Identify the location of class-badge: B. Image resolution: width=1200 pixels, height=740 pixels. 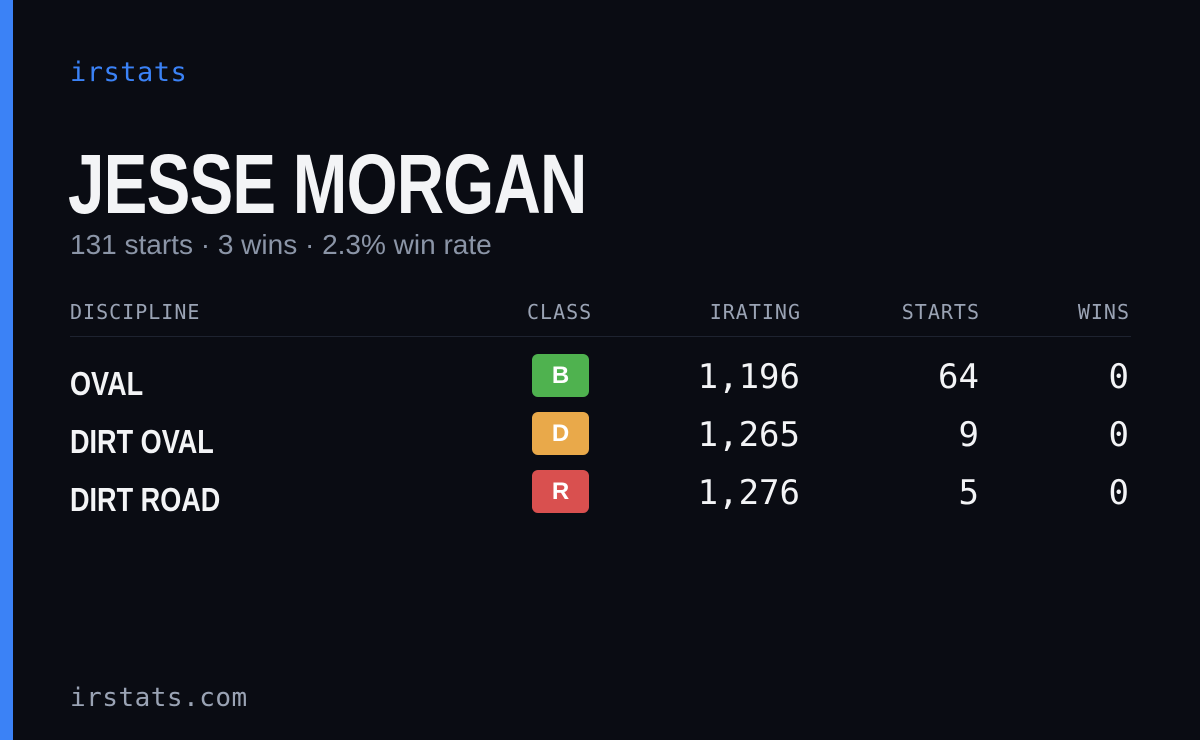
(560, 375).